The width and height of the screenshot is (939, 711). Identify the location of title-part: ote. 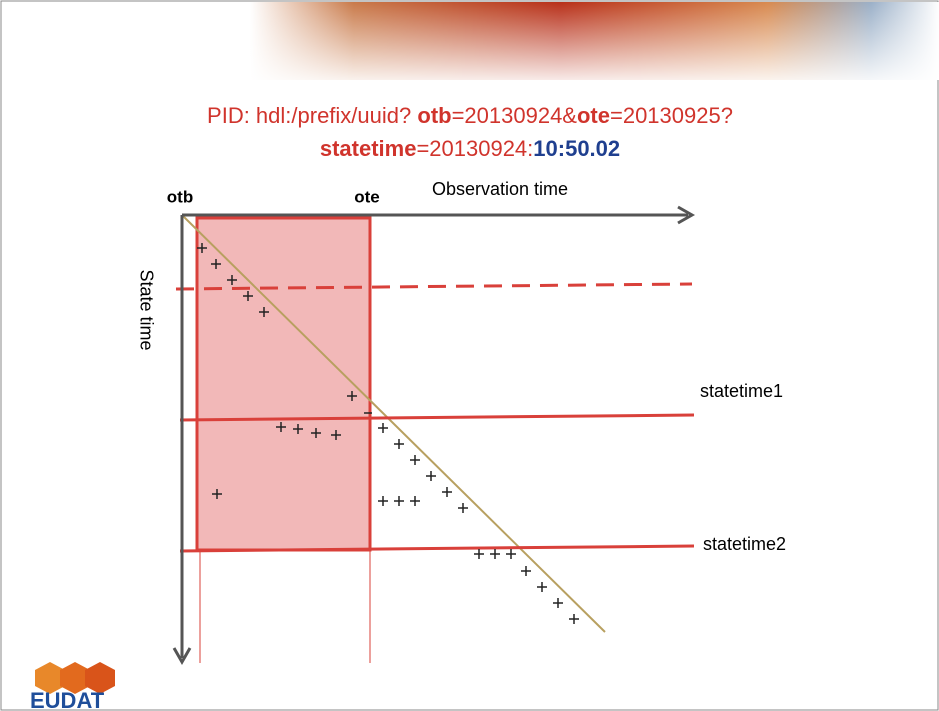
(593, 115).